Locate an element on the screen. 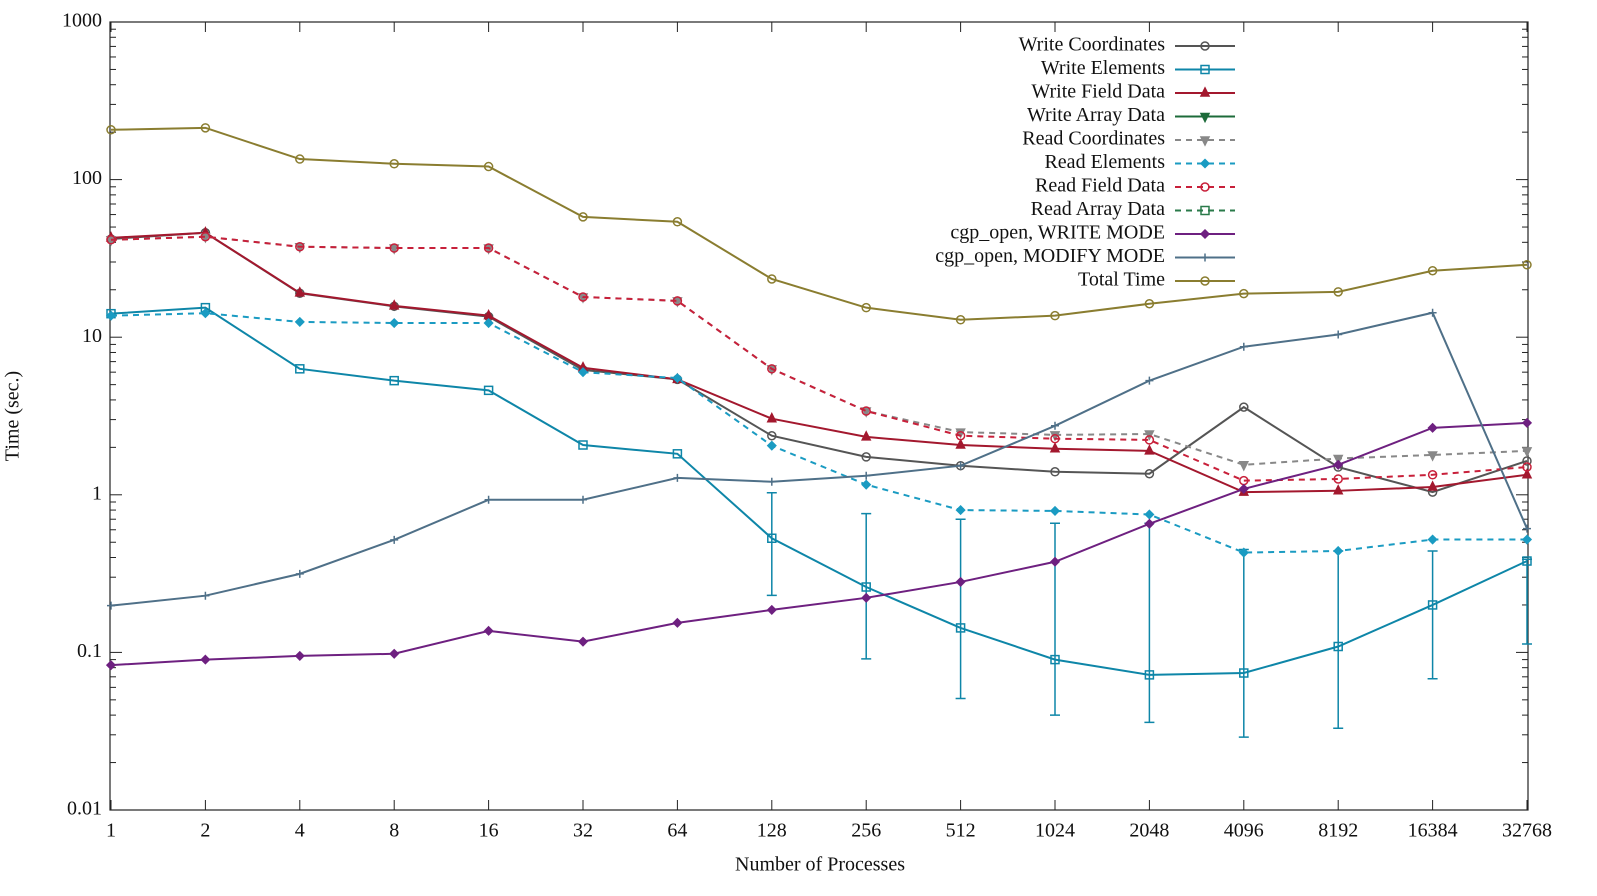  y-tick-label: 100 is located at coordinates (87, 178).